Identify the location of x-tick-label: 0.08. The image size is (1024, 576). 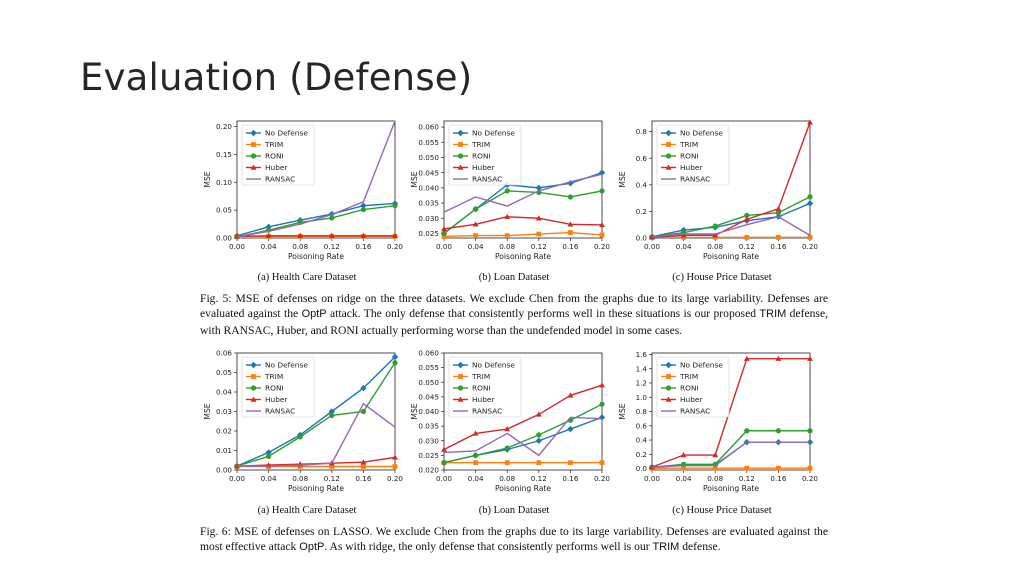
(507, 478).